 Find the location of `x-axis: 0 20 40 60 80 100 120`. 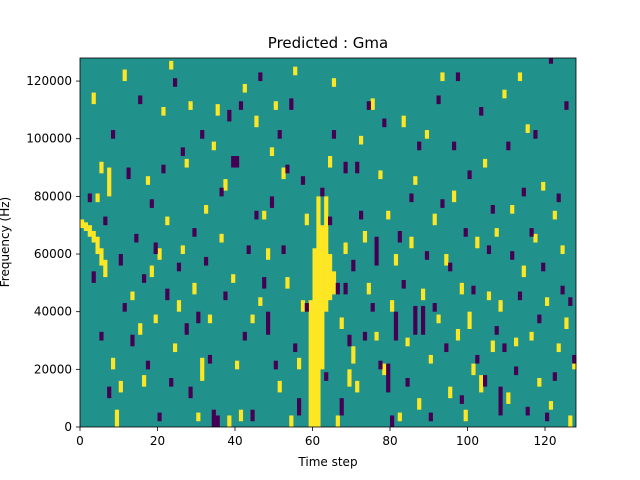

x-axis: 0 20 40 60 80 100 120 is located at coordinates (316, 437).